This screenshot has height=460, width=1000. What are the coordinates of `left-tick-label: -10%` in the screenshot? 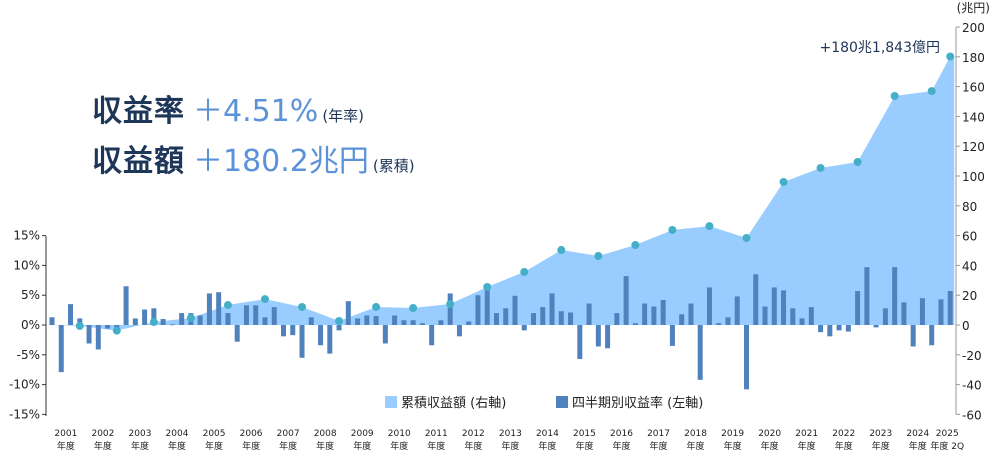 It's located at (24, 385).